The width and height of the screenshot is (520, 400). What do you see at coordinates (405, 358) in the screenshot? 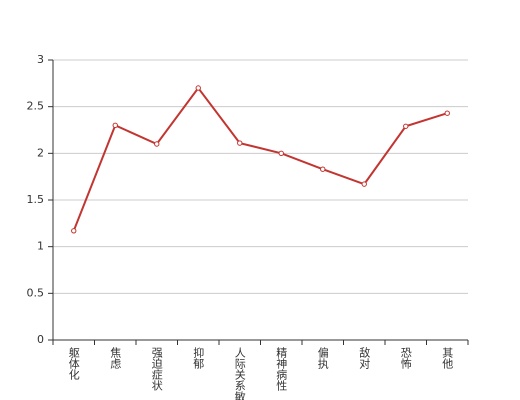
I see `x-tick-label: 恐怖` at bounding box center [405, 358].